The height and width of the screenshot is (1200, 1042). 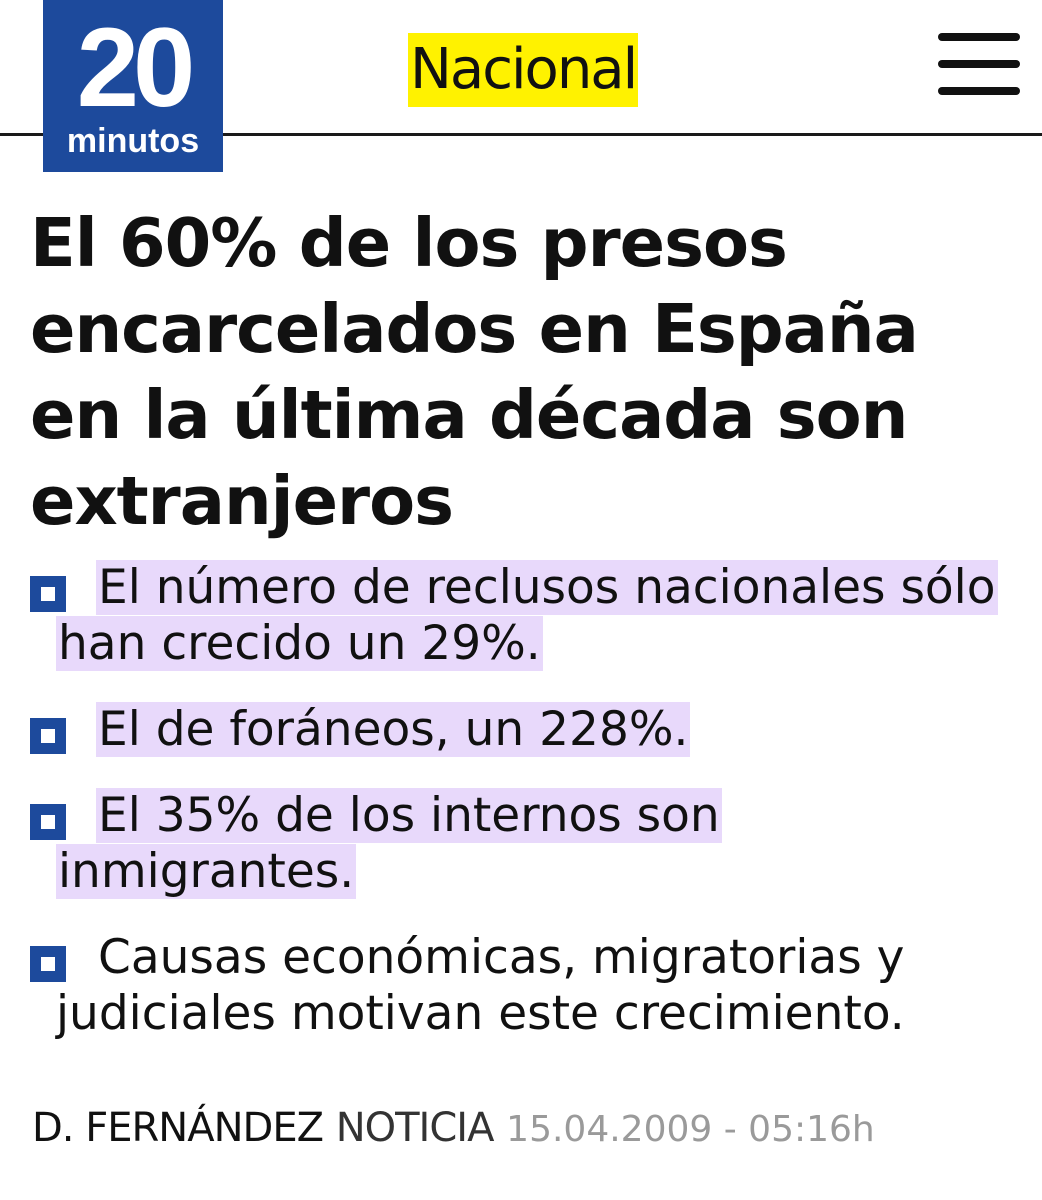 What do you see at coordinates (521, 134) in the screenshot?
I see `header-divider` at bounding box center [521, 134].